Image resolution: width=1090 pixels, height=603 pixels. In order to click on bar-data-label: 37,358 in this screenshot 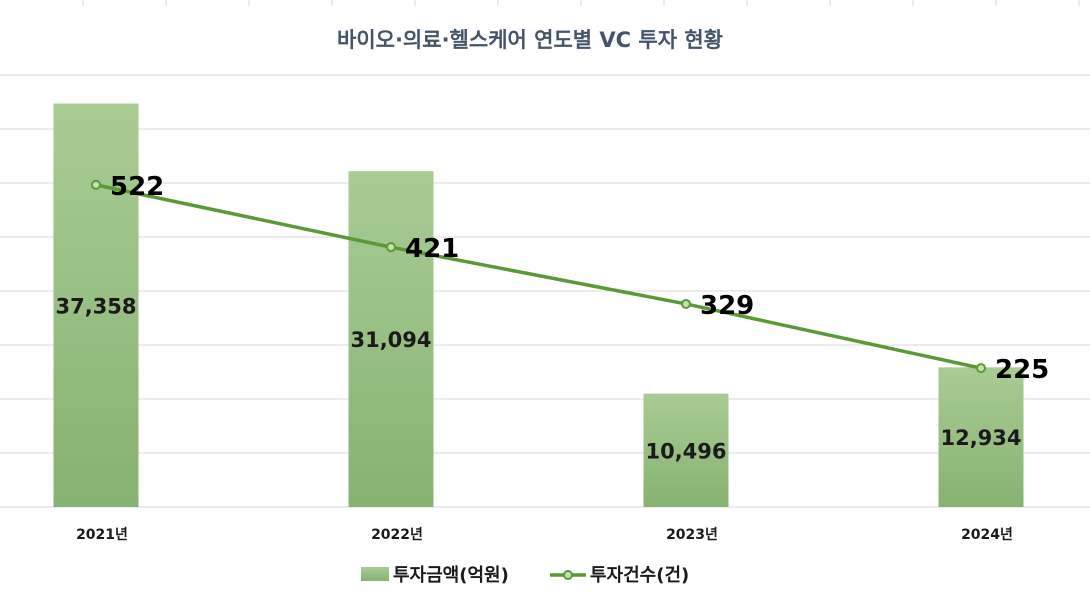, I will do `click(95, 306)`.